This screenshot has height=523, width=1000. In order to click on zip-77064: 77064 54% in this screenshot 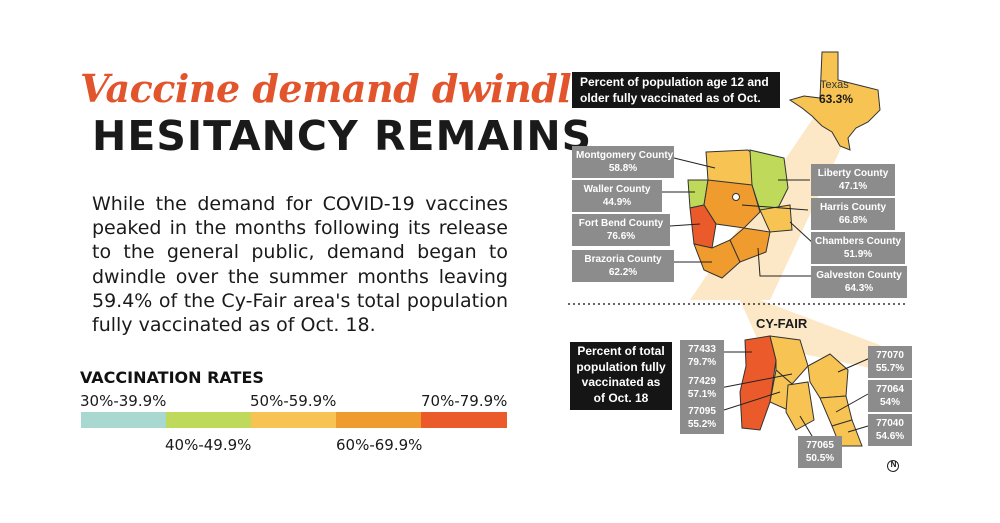, I will do `click(890, 396)`.